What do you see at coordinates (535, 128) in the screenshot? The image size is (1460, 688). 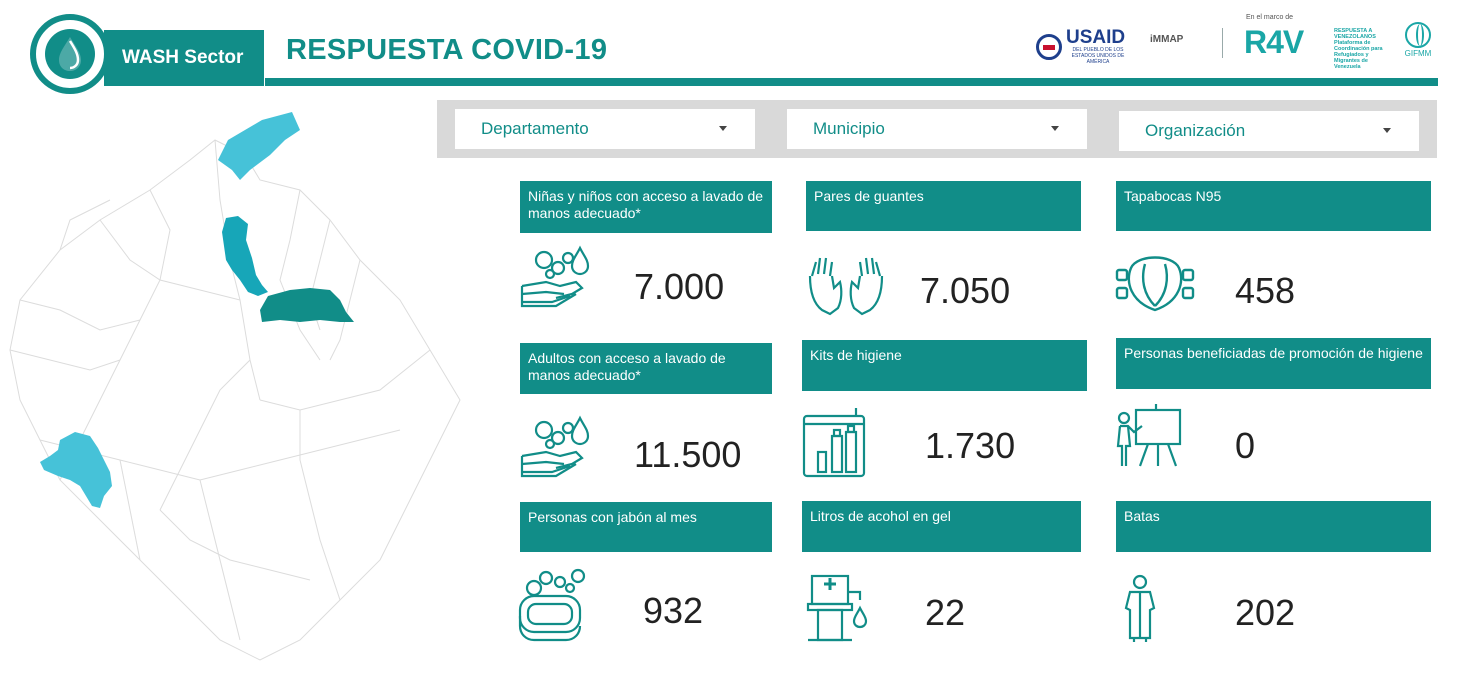 I see `departamento-label: Departamento` at bounding box center [535, 128].